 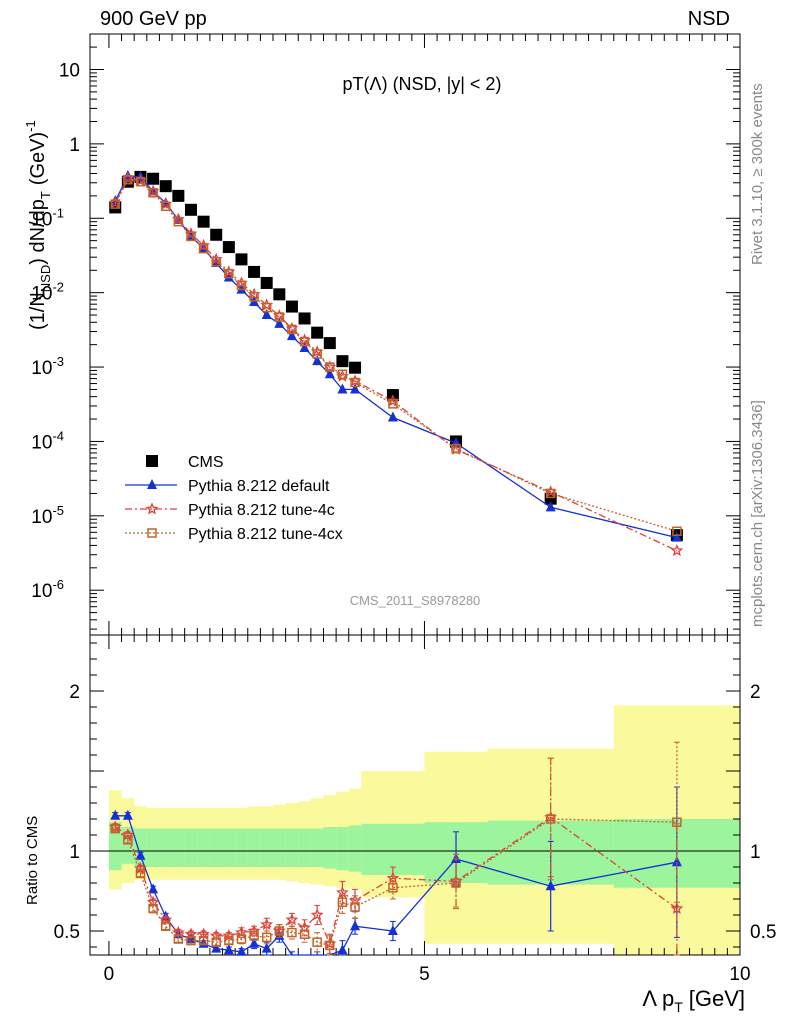 What do you see at coordinates (45, 195) in the screenshot?
I see `ylabel-sub2: T` at bounding box center [45, 195].